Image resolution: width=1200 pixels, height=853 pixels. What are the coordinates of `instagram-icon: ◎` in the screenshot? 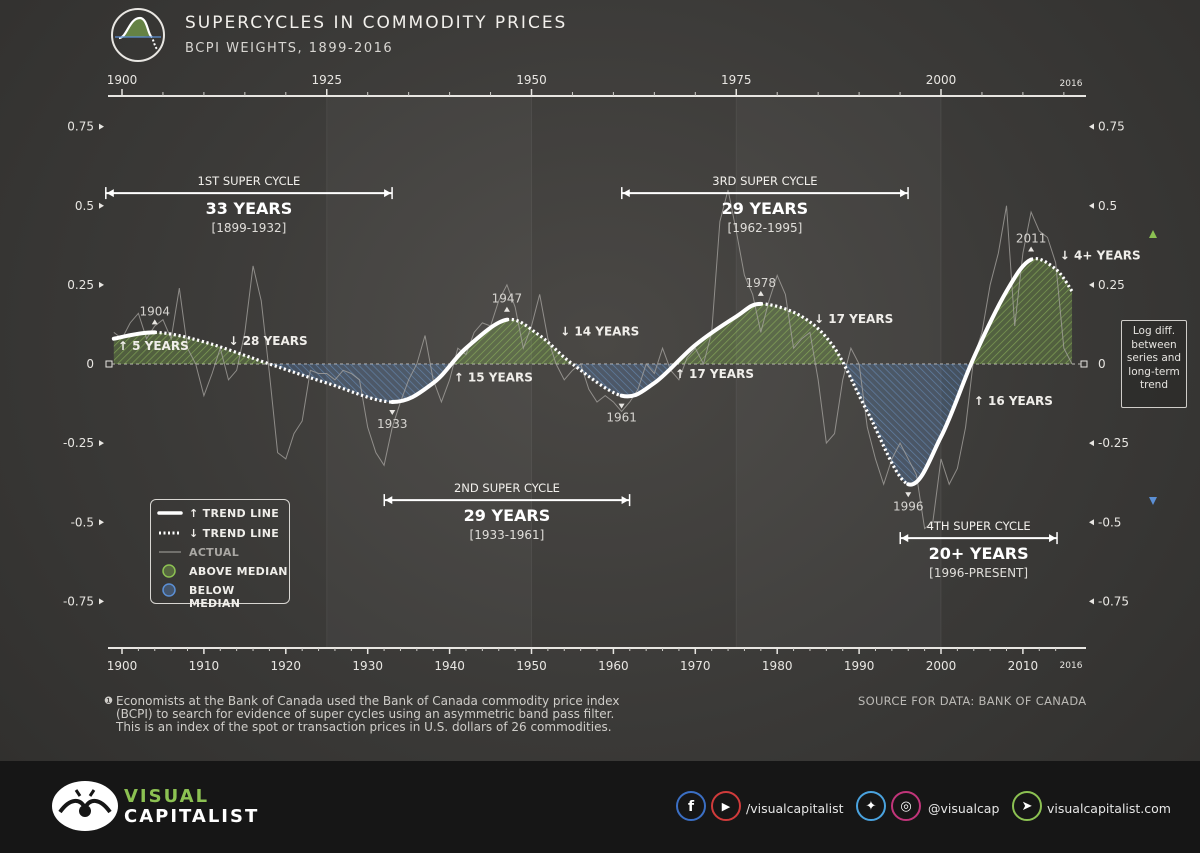 It's located at (906, 806).